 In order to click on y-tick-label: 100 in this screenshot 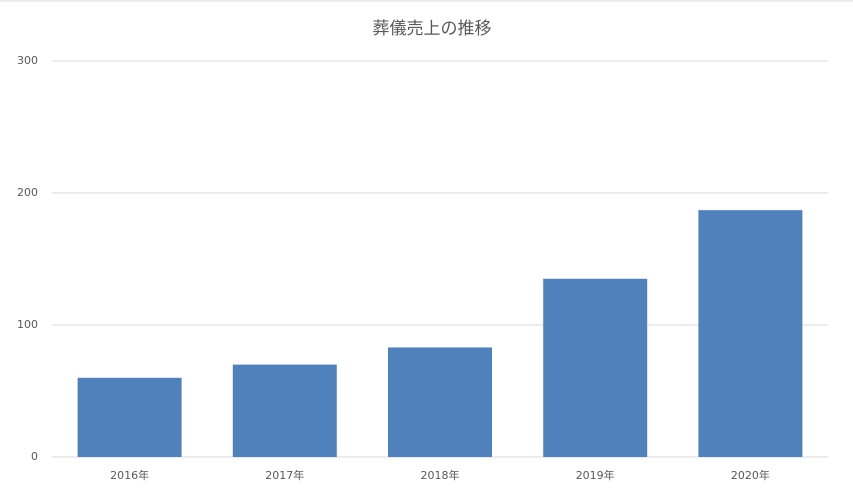, I will do `click(27, 324)`.